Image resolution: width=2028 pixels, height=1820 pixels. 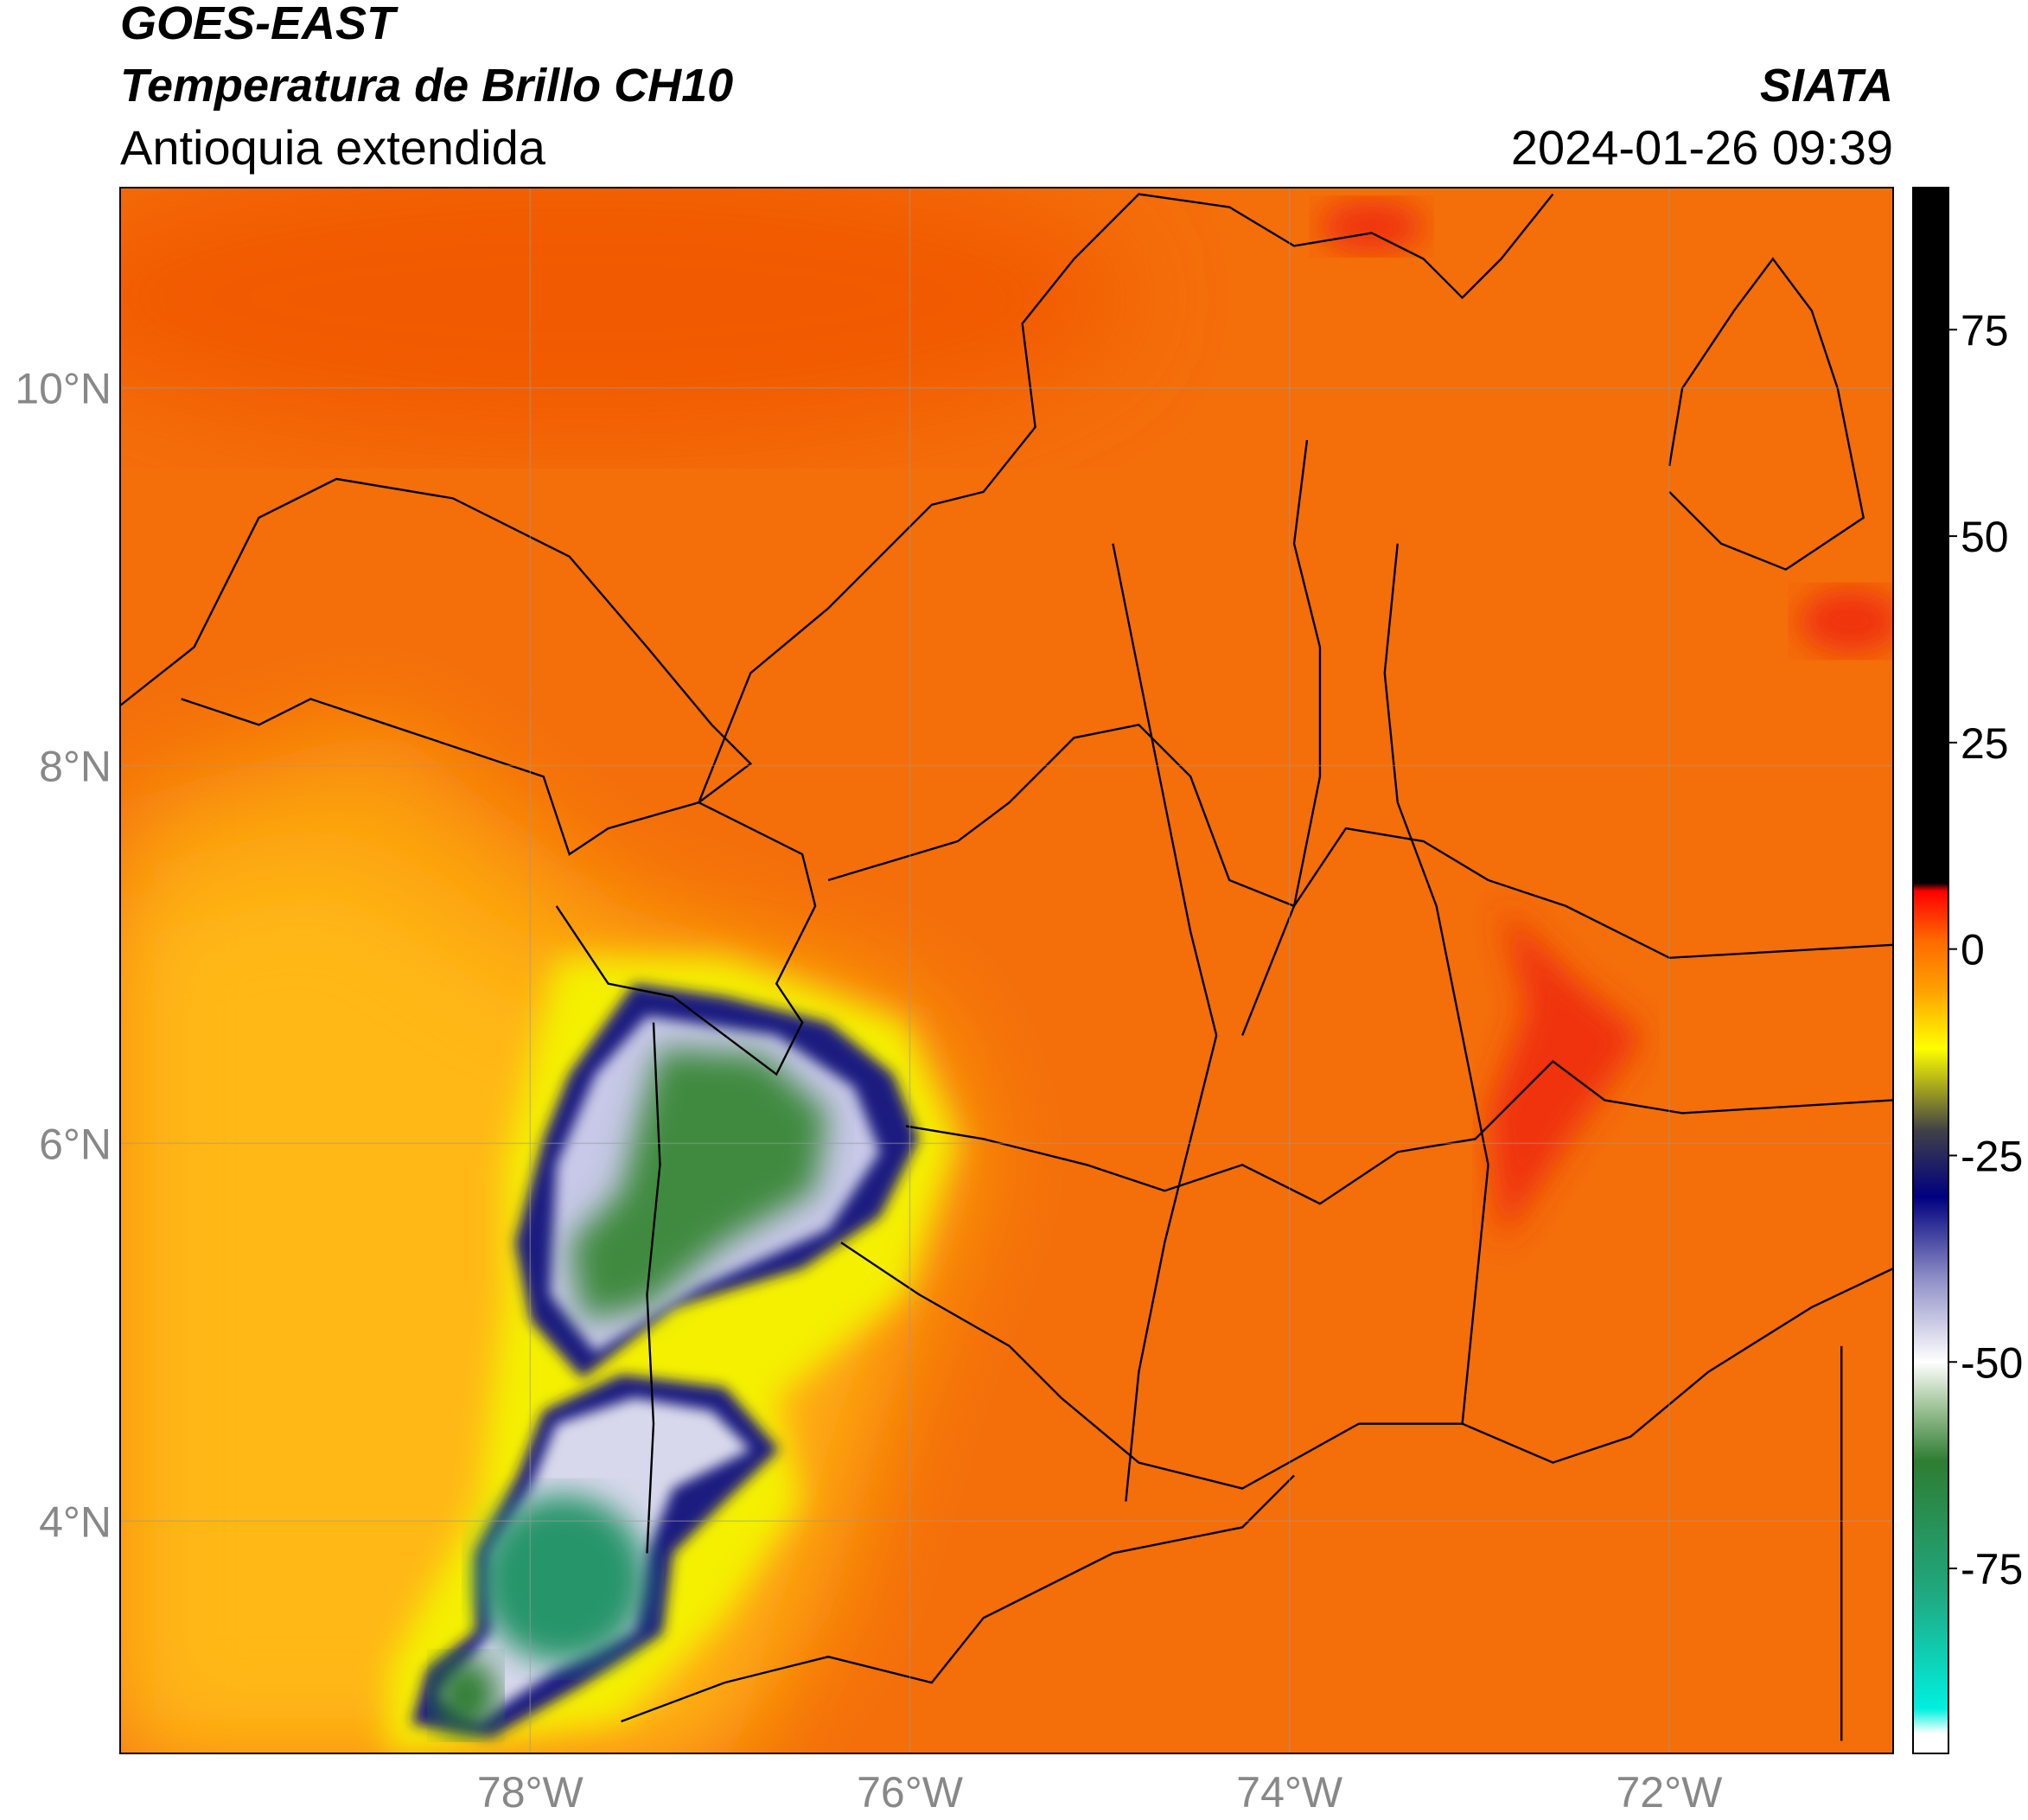 I want to click on x-tick-label: 78°W, so click(x=530, y=1792).